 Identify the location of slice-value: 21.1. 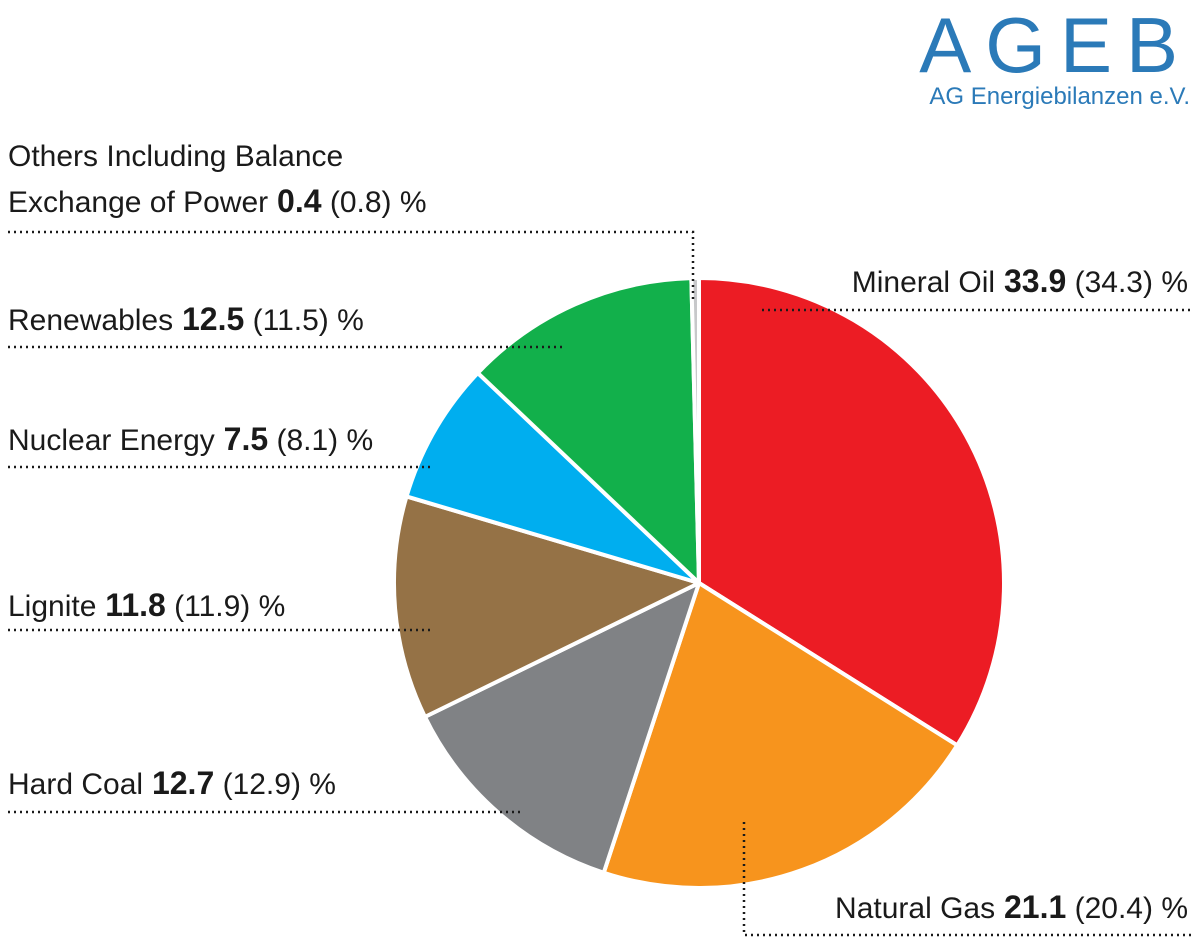
(1030, 907).